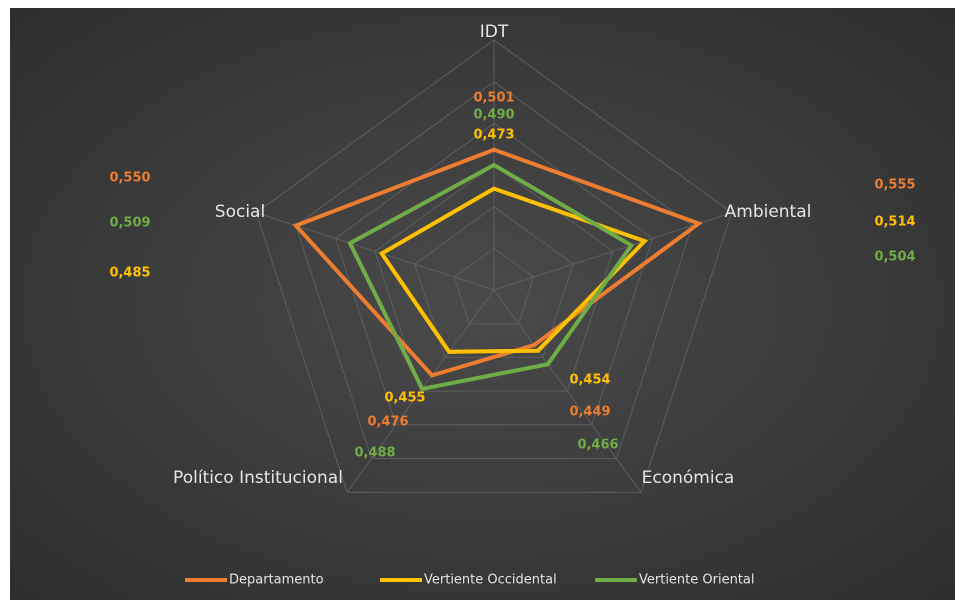  Describe the element at coordinates (493, 98) in the screenshot. I see `value-label: 0,501` at that location.